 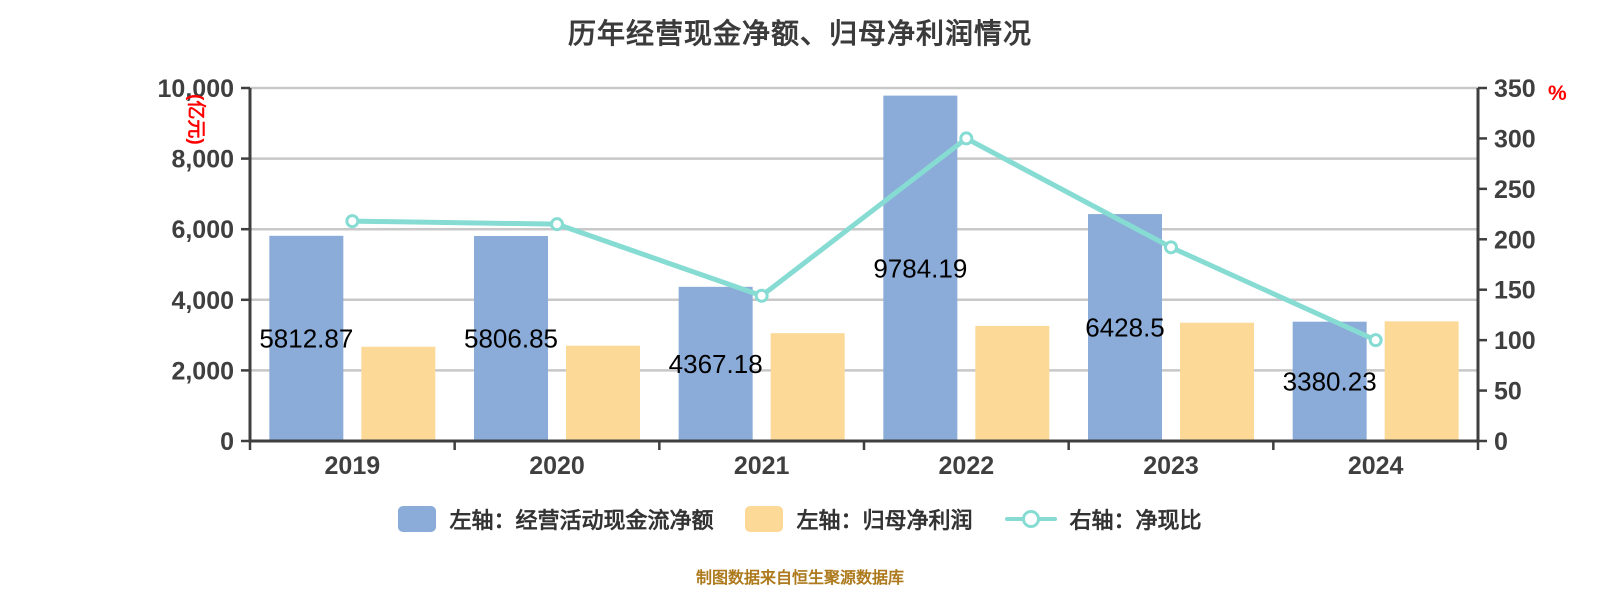 What do you see at coordinates (799, 578) in the screenshot?
I see `source-note: 制图数据来自恒生聚源数据库` at bounding box center [799, 578].